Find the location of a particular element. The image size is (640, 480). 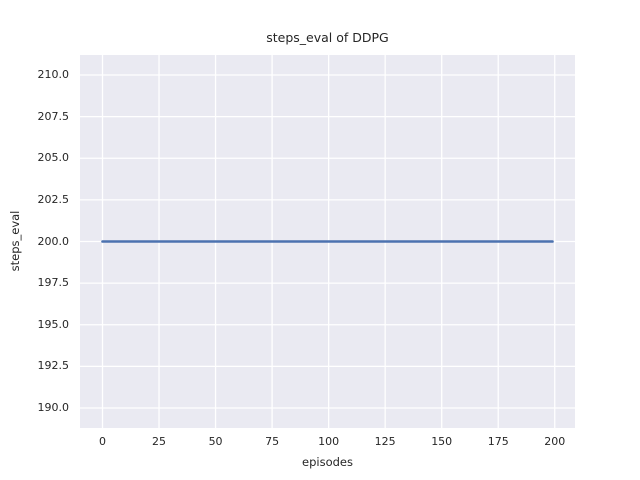

x-tick-label: 200 is located at coordinates (555, 441).